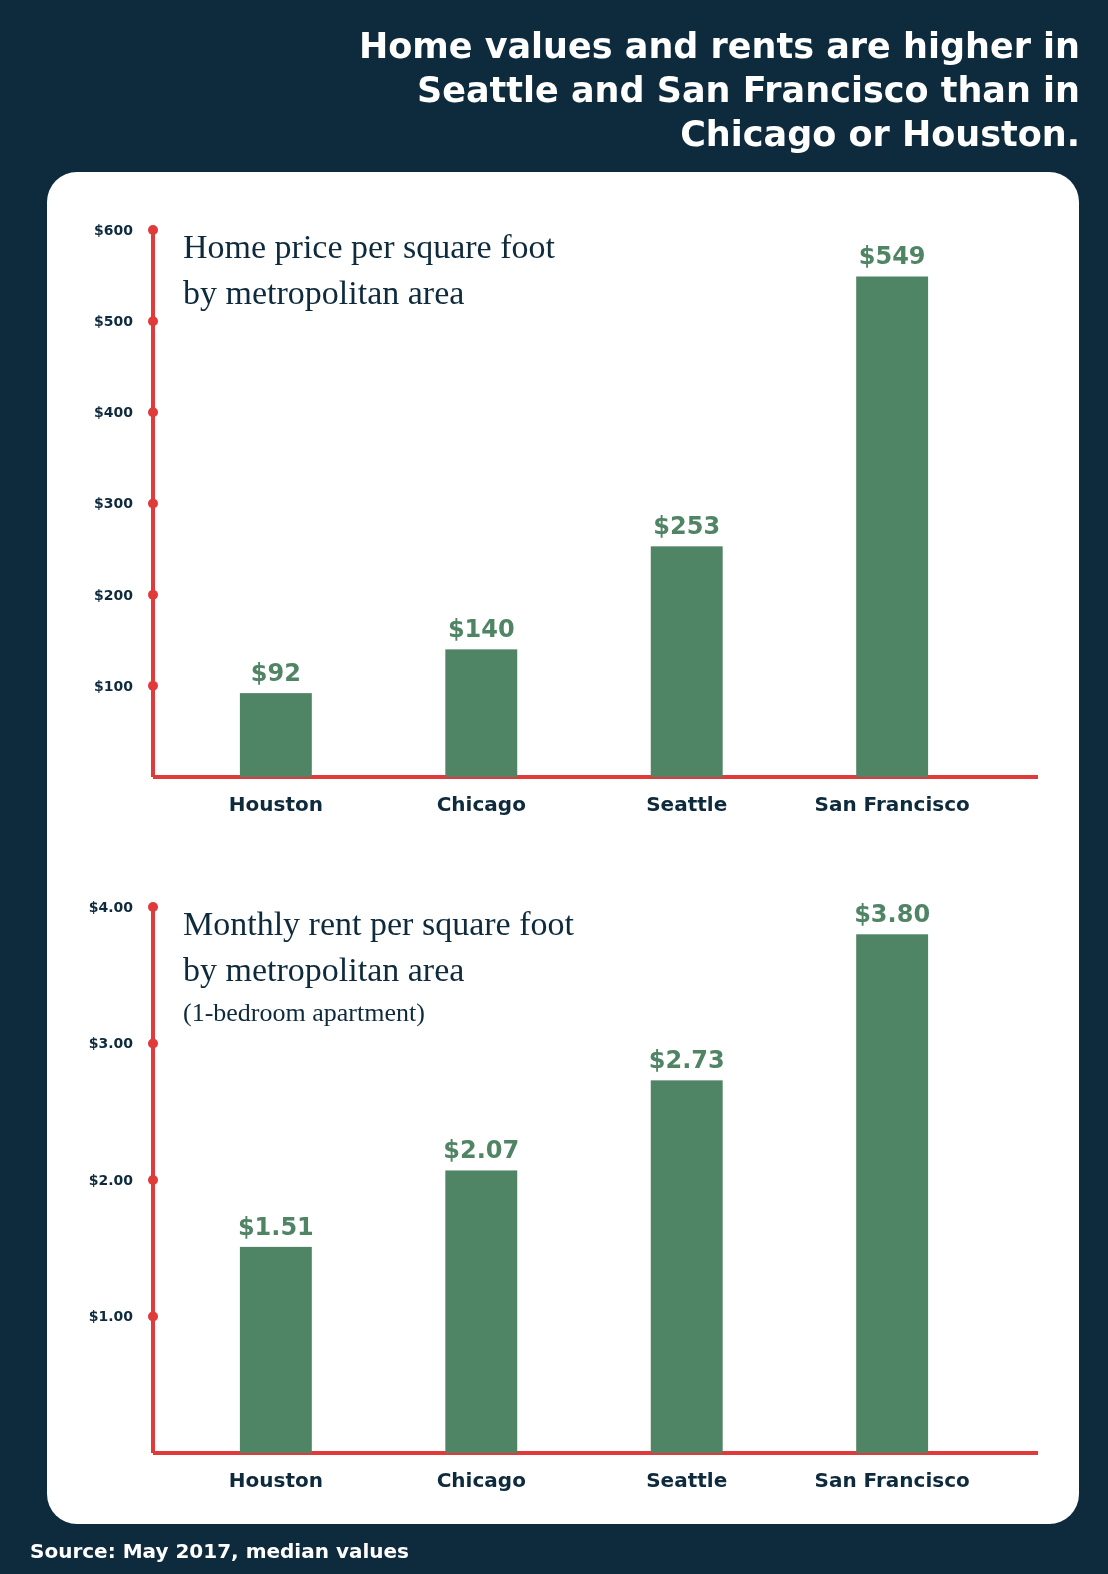 The width and height of the screenshot is (1108, 1574). I want to click on text: (1-bedroom apartment), so click(304, 1012).